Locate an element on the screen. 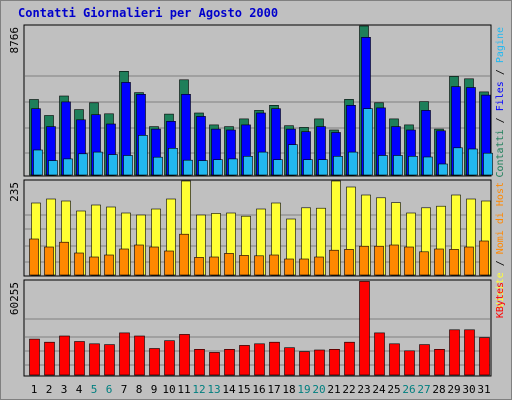 The image size is (512, 400). y-axis-max-label: 8766 is located at coordinates (14, 40).